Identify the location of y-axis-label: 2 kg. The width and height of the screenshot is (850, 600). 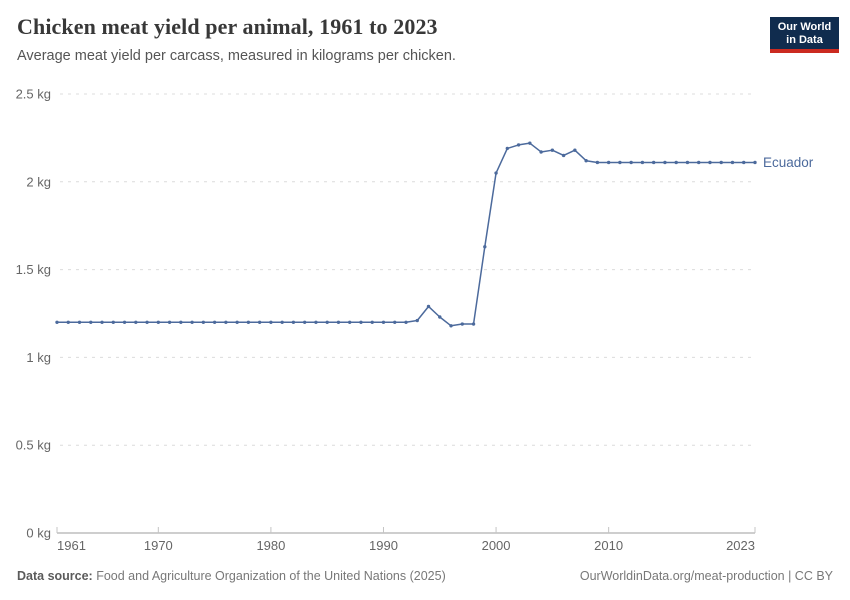
(38, 181).